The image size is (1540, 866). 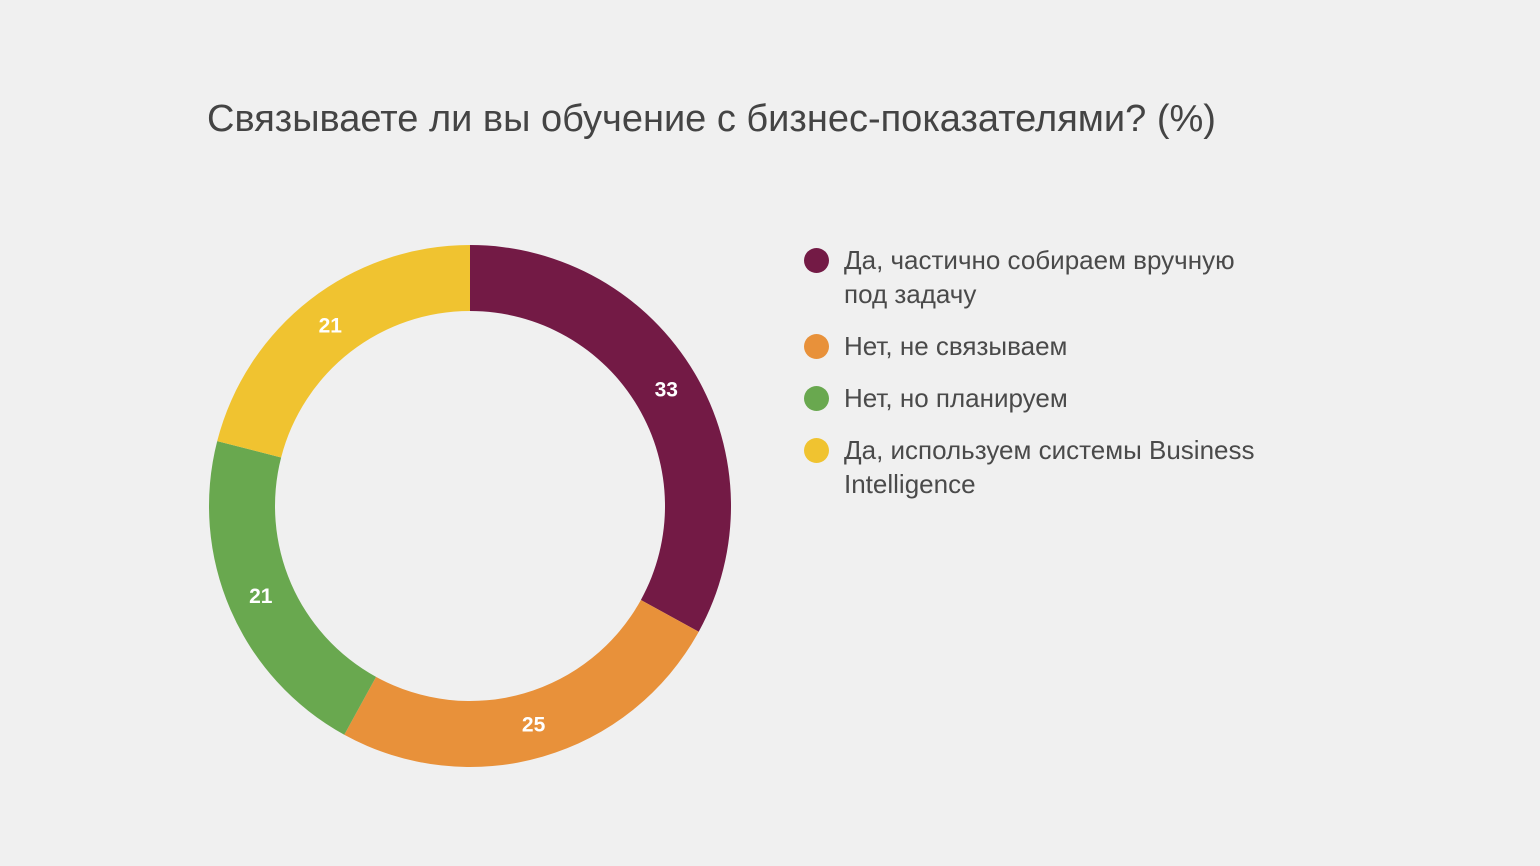 What do you see at coordinates (666, 389) in the screenshot?
I see `slice-value-label: 33` at bounding box center [666, 389].